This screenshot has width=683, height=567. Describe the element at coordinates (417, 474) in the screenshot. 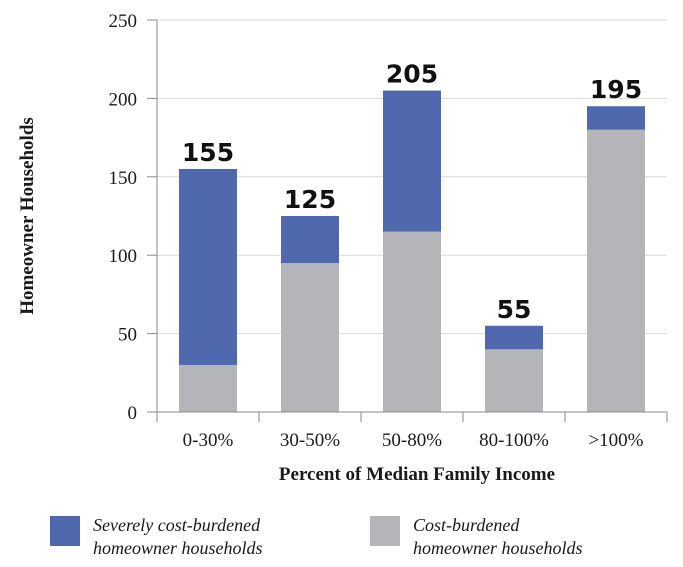

I see `x-axis-title: Percent of Median Family Income` at that location.